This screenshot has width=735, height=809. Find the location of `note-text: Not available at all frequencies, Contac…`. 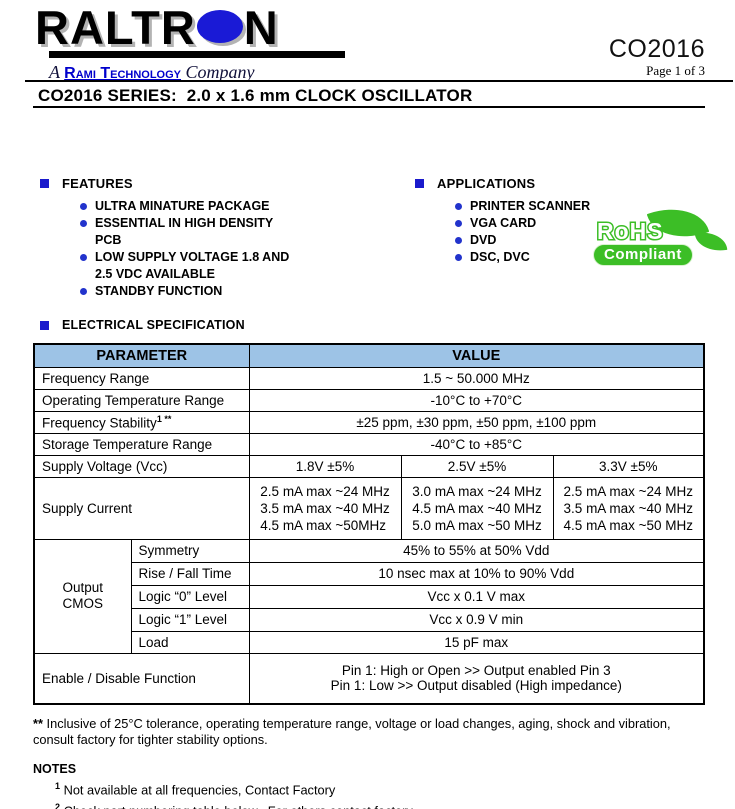

note-text: Not available at all frequencies, Contac… is located at coordinates (198, 790).